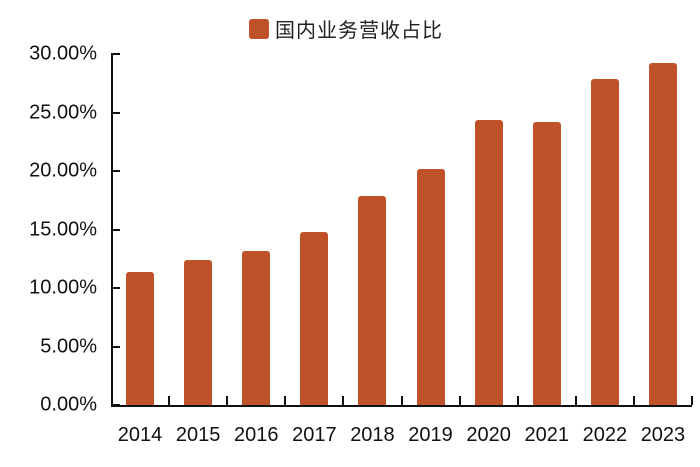 The height and width of the screenshot is (467, 700). I want to click on x-tick-label: 2019, so click(430, 435).